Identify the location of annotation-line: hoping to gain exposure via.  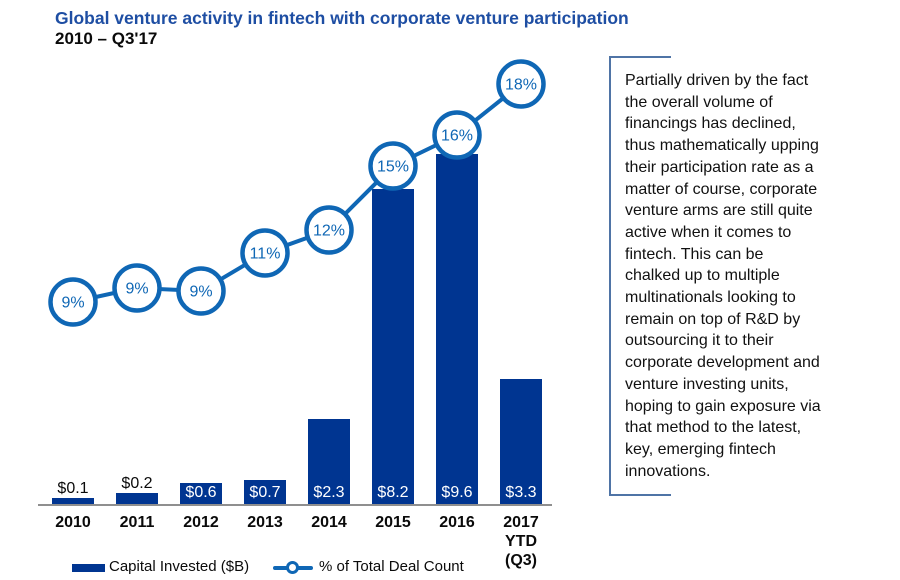
(723, 406).